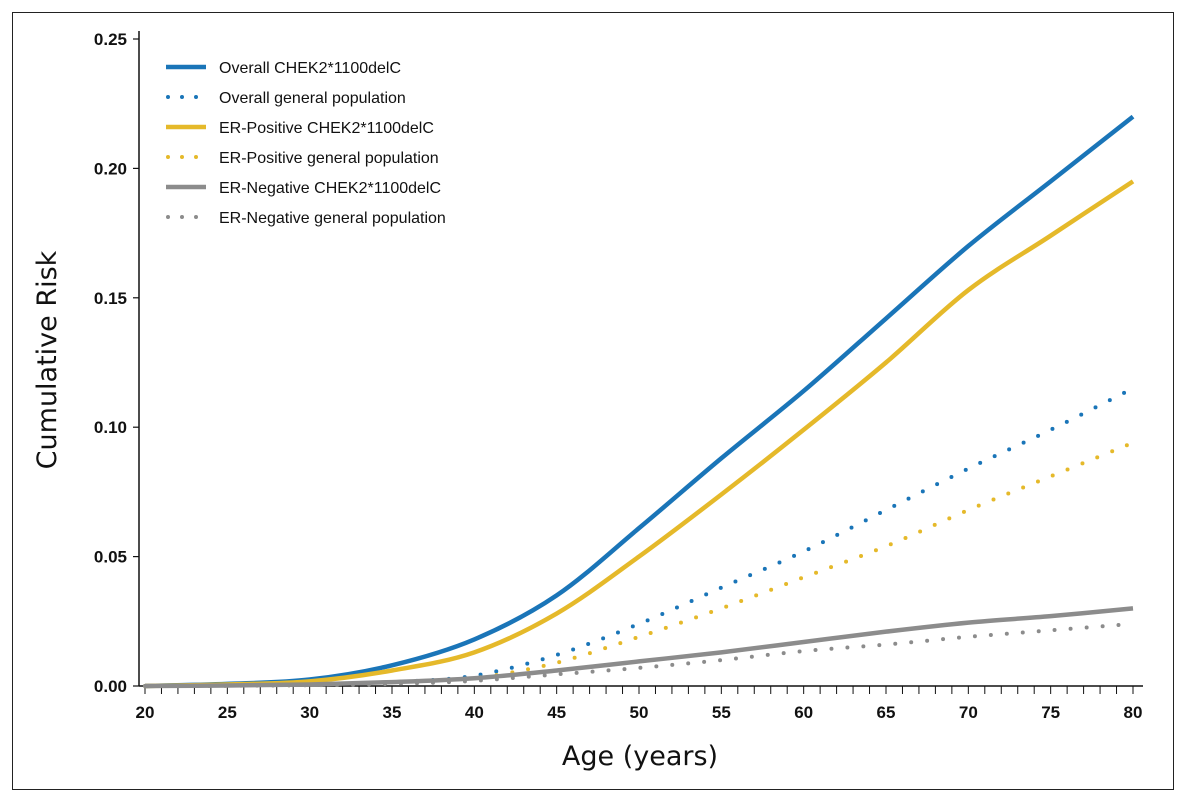 The width and height of the screenshot is (1188, 806). What do you see at coordinates (1050, 712) in the screenshot?
I see `x-tick-label: 75` at bounding box center [1050, 712].